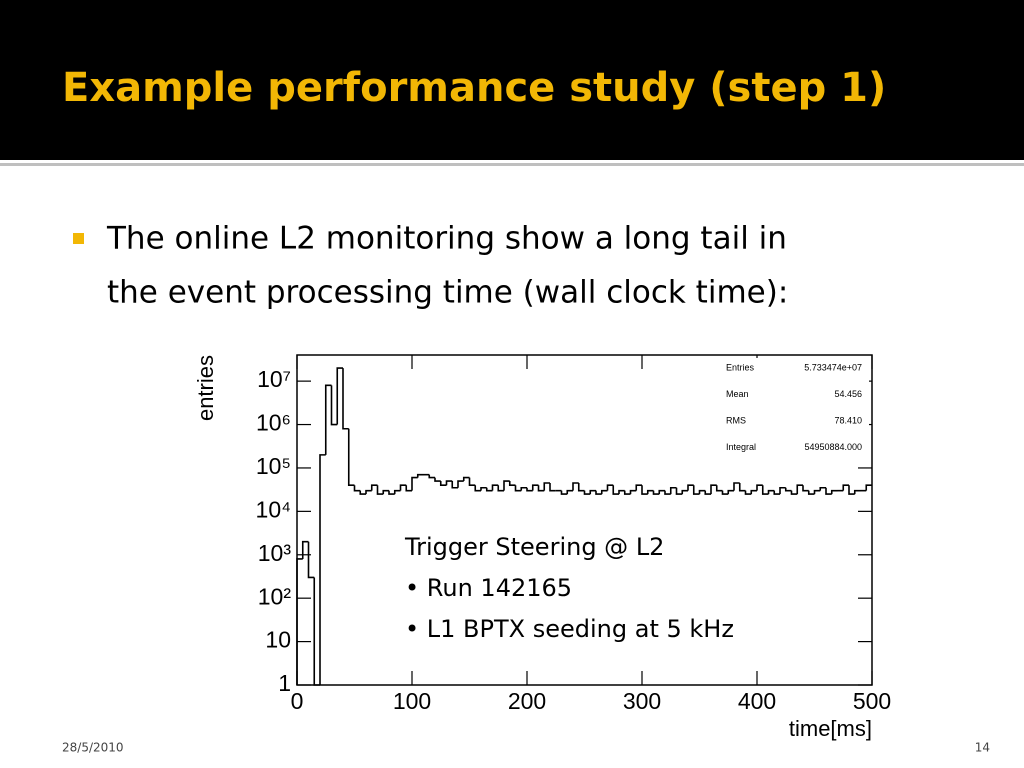 The image size is (1024, 768). I want to click on y-tick-label: 10⁶, so click(273, 423).